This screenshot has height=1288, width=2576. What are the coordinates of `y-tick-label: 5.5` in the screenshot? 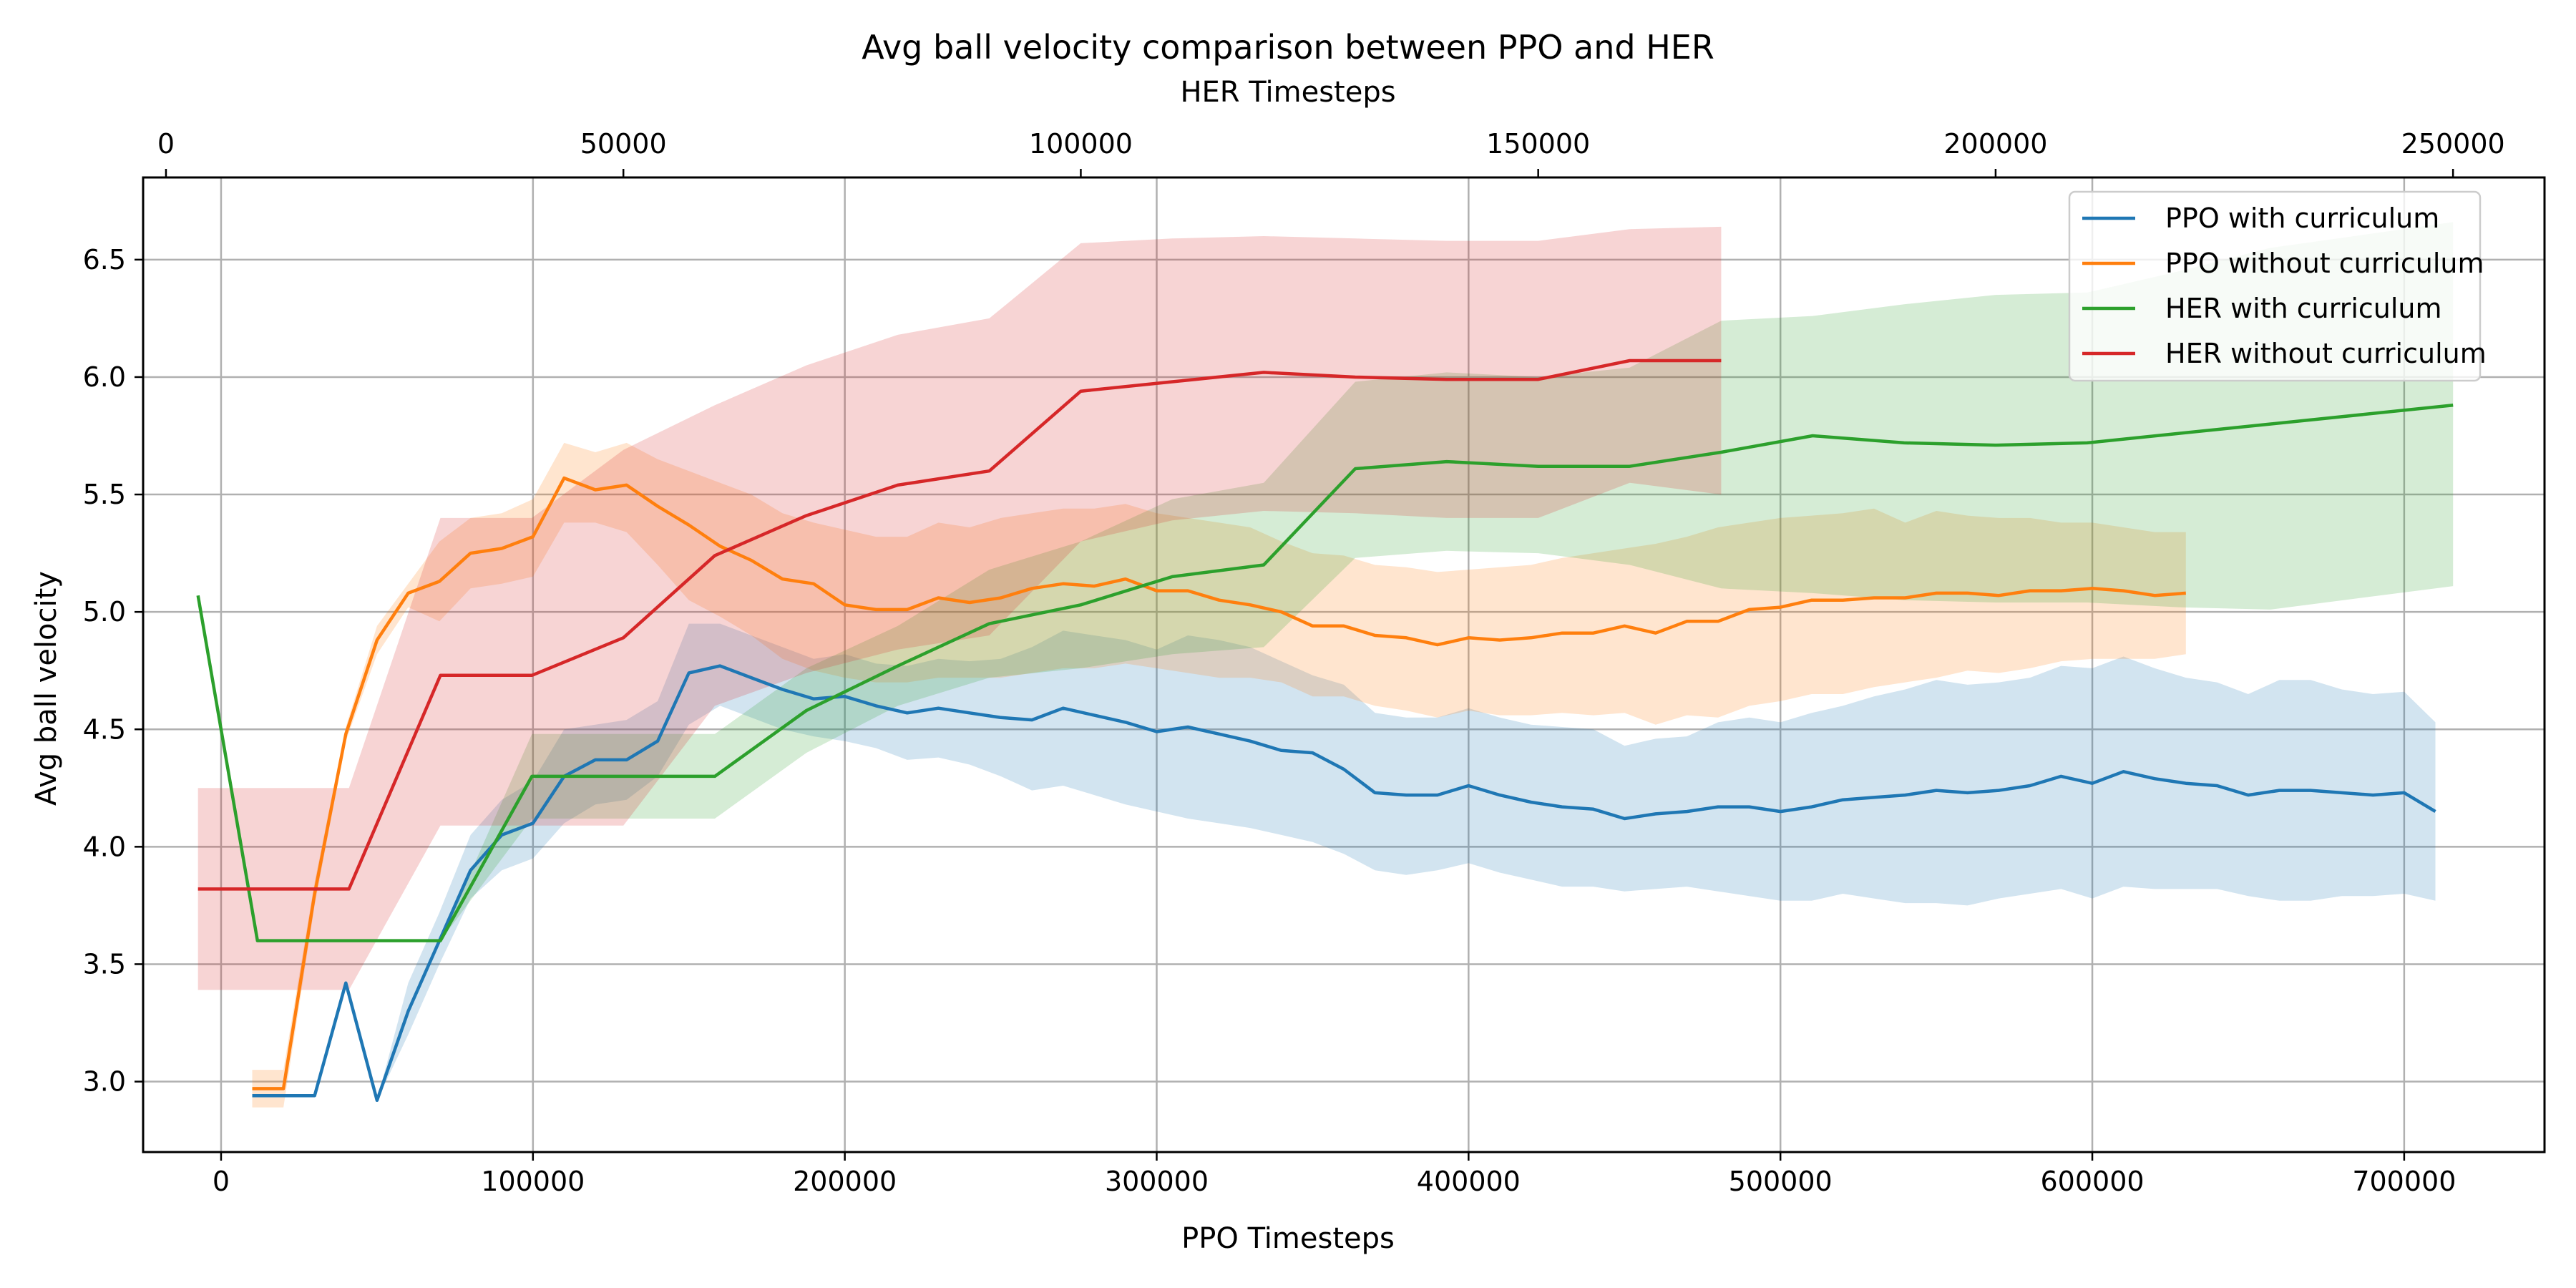 It's located at (104, 495).